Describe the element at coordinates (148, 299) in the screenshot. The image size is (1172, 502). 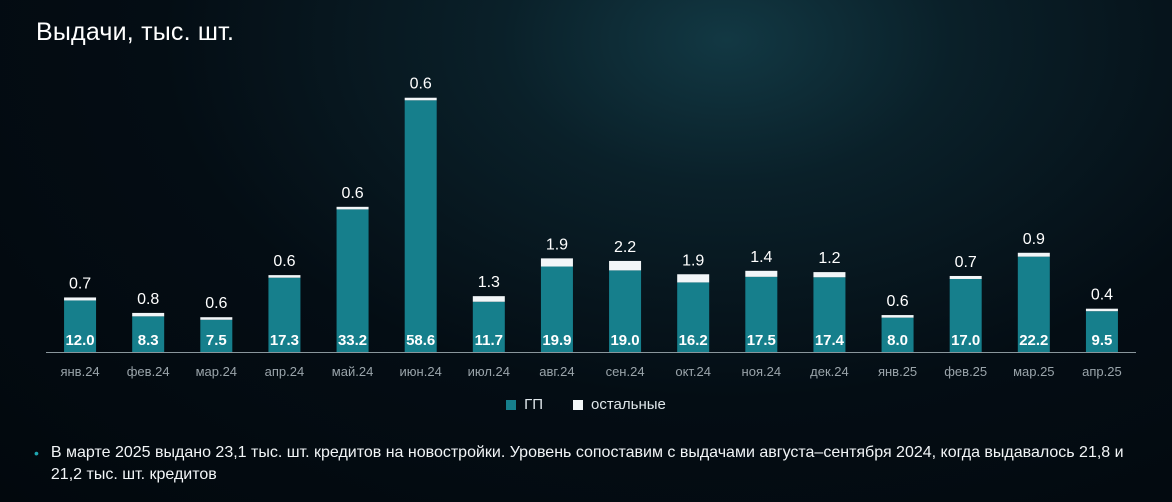
I see `data-label-other: 0.8` at that location.